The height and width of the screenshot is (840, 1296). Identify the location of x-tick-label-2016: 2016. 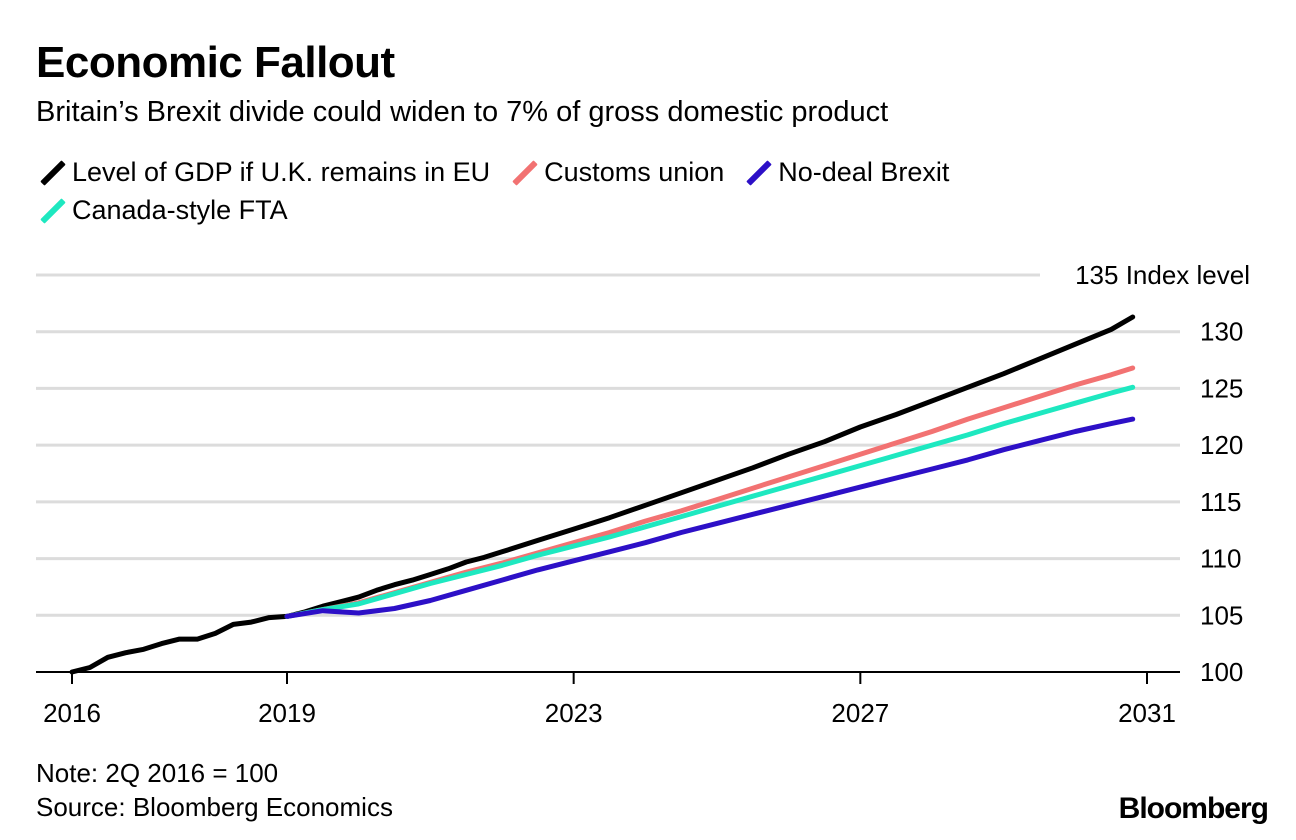
(72, 713).